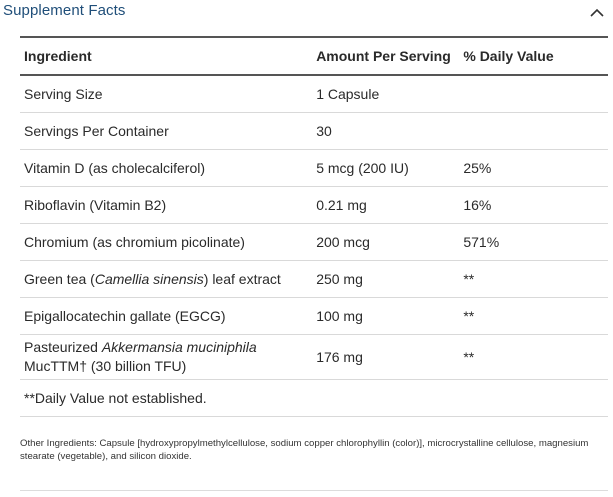  What do you see at coordinates (166, 94) in the screenshot?
I see `ingredient-cell: Serving Size` at bounding box center [166, 94].